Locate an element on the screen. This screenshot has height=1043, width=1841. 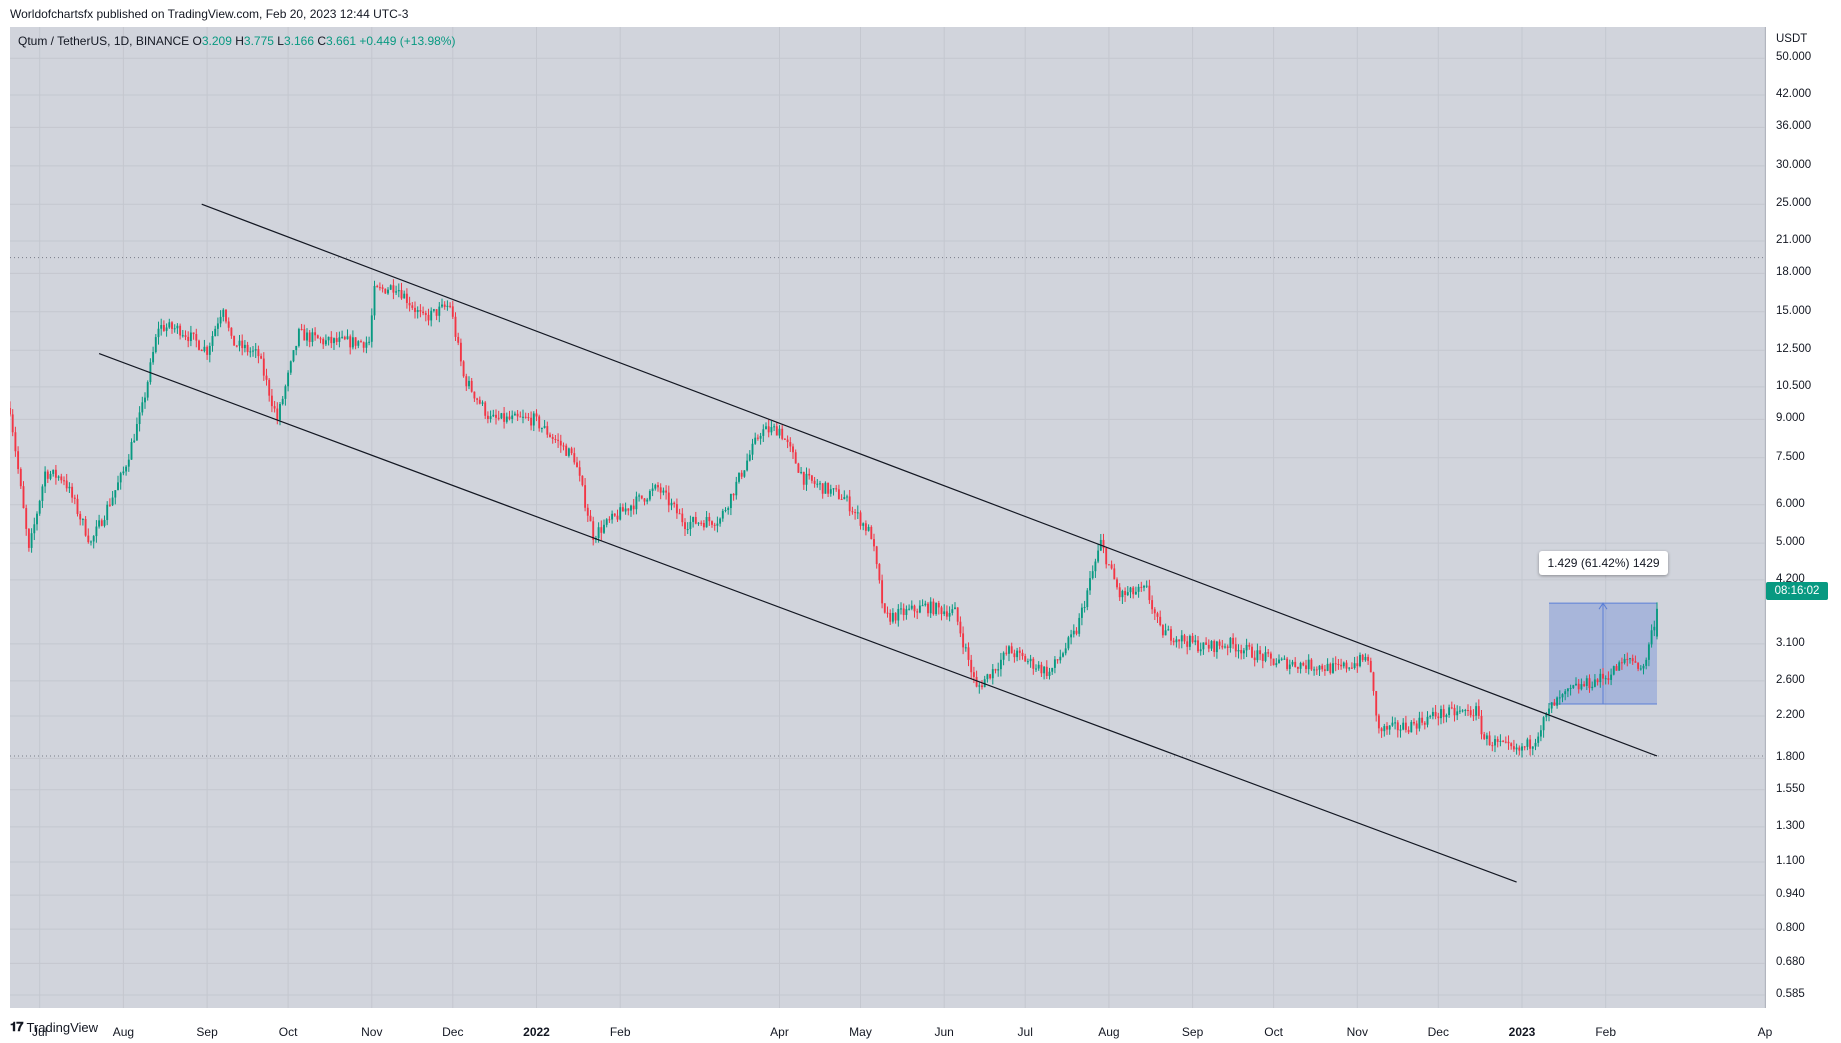
price-axis is located at coordinates (1797, 517).